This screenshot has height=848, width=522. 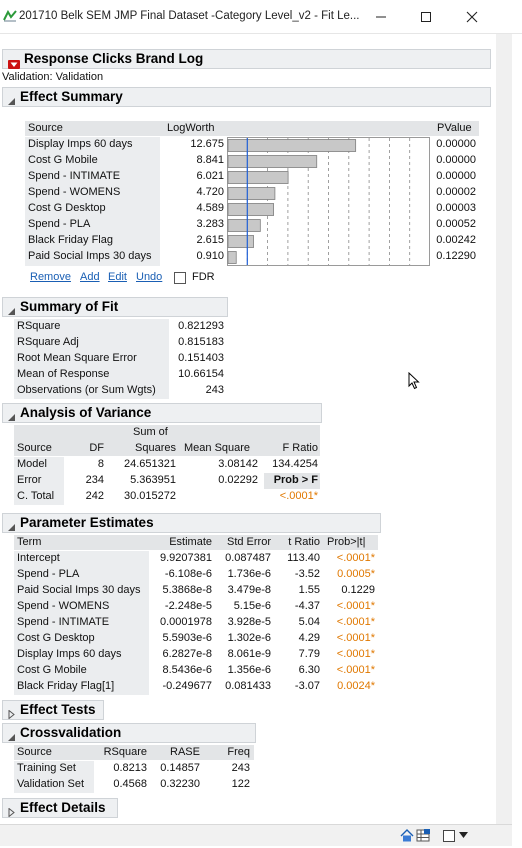 I want to click on effect-details-header: Effect Details, so click(x=60, y=808).